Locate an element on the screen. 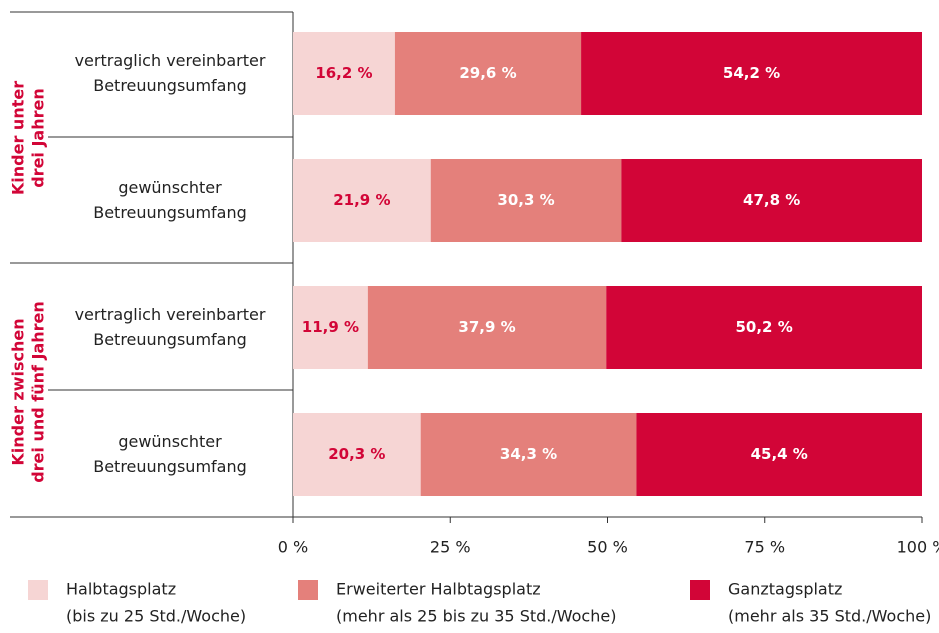 The image size is (939, 633). legend-label: Erweiterter Halbtagsplatz is located at coordinates (438, 589).